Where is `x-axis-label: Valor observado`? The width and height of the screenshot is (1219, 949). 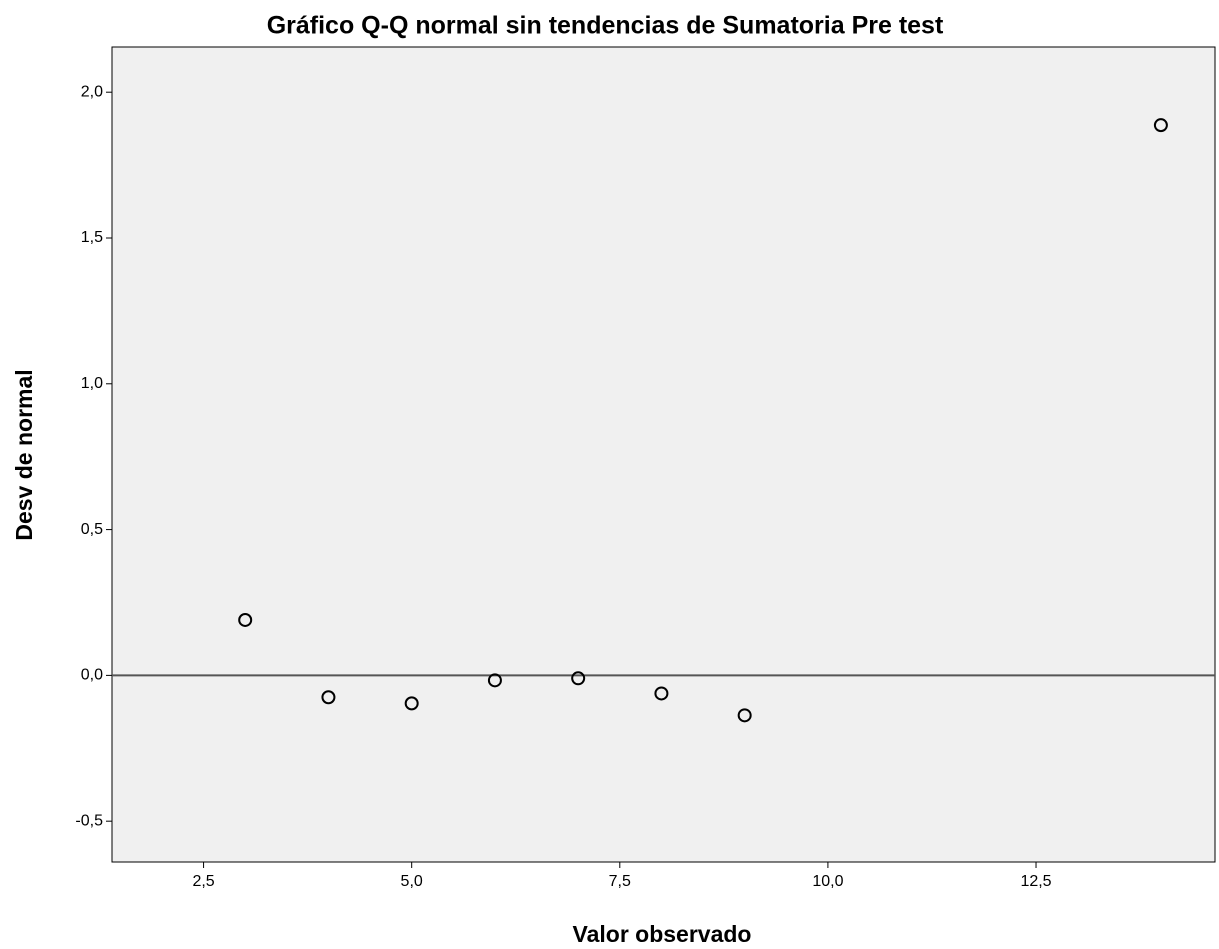 x-axis-label: Valor observado is located at coordinates (662, 934).